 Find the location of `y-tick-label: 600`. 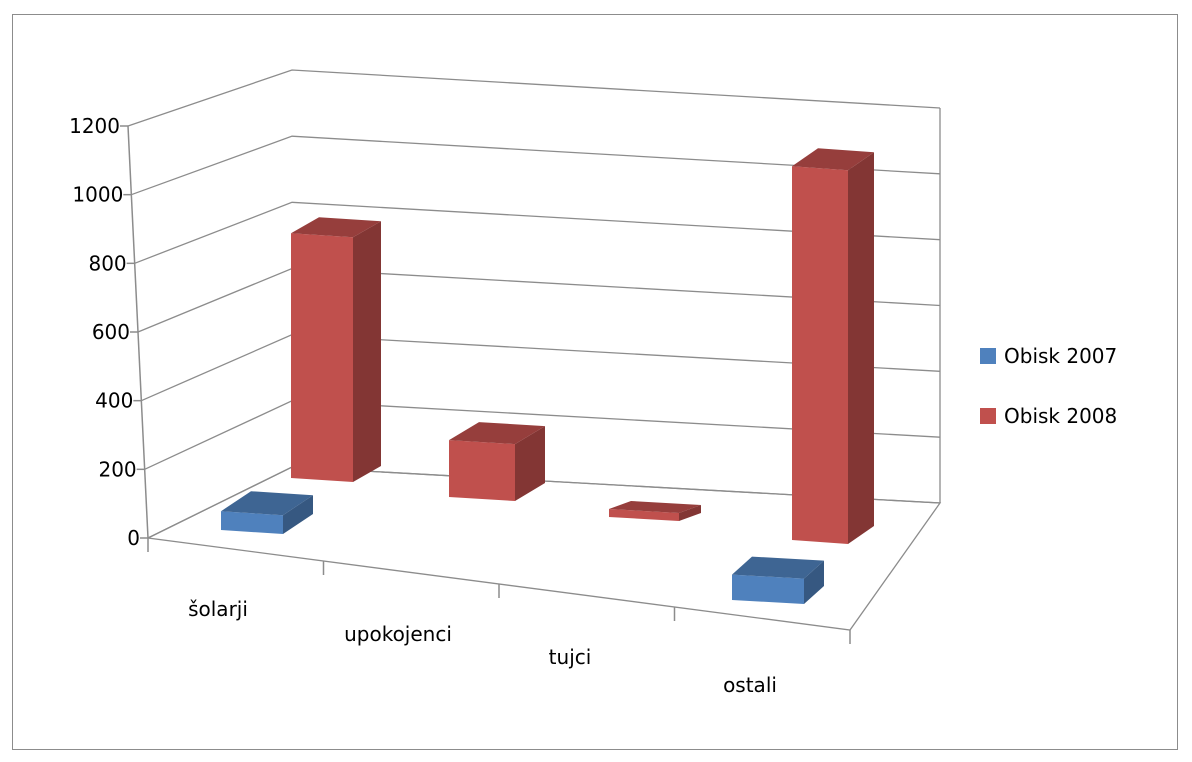

y-tick-label: 600 is located at coordinates (111, 332).